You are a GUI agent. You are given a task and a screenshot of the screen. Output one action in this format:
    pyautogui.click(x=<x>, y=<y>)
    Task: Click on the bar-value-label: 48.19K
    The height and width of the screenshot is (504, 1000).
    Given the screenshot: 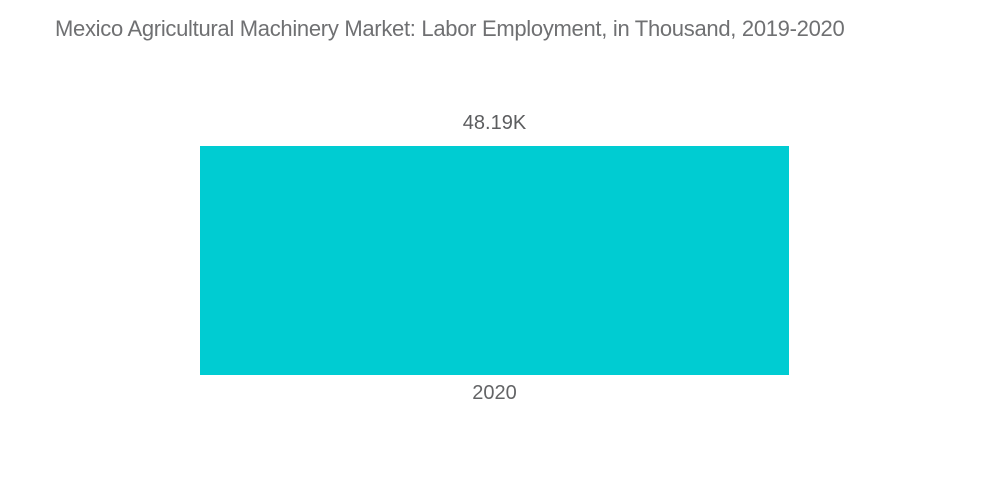 What is the action you would take?
    pyautogui.click(x=494, y=123)
    